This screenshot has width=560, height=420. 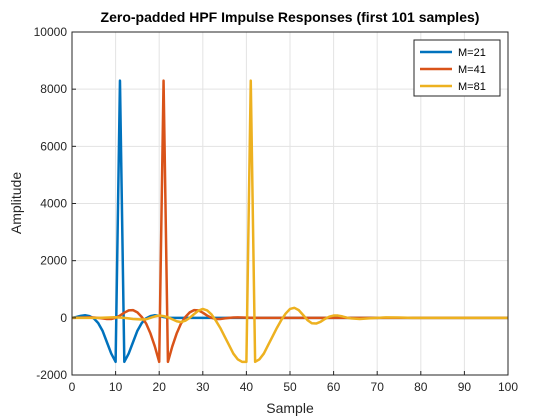 What do you see at coordinates (421, 387) in the screenshot?
I see `x-tick-label: 80` at bounding box center [421, 387].